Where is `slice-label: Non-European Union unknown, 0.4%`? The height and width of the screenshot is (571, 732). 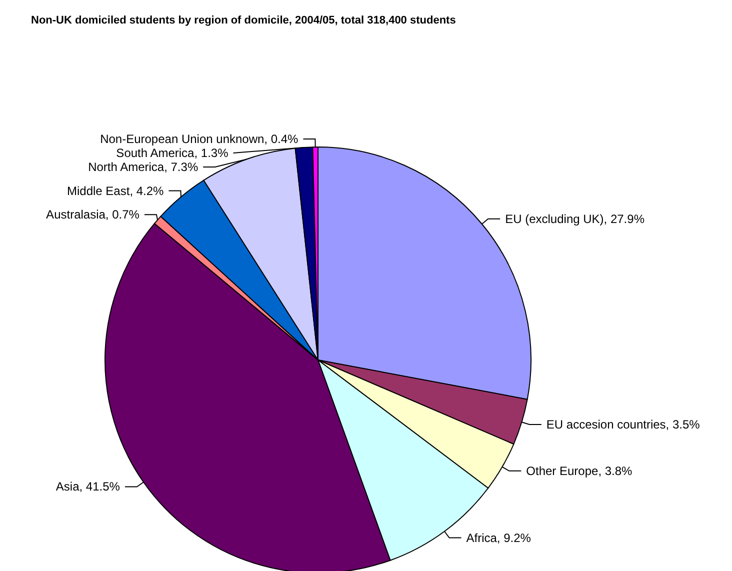 slice-label: Non-European Union unknown, 0.4% is located at coordinates (199, 139).